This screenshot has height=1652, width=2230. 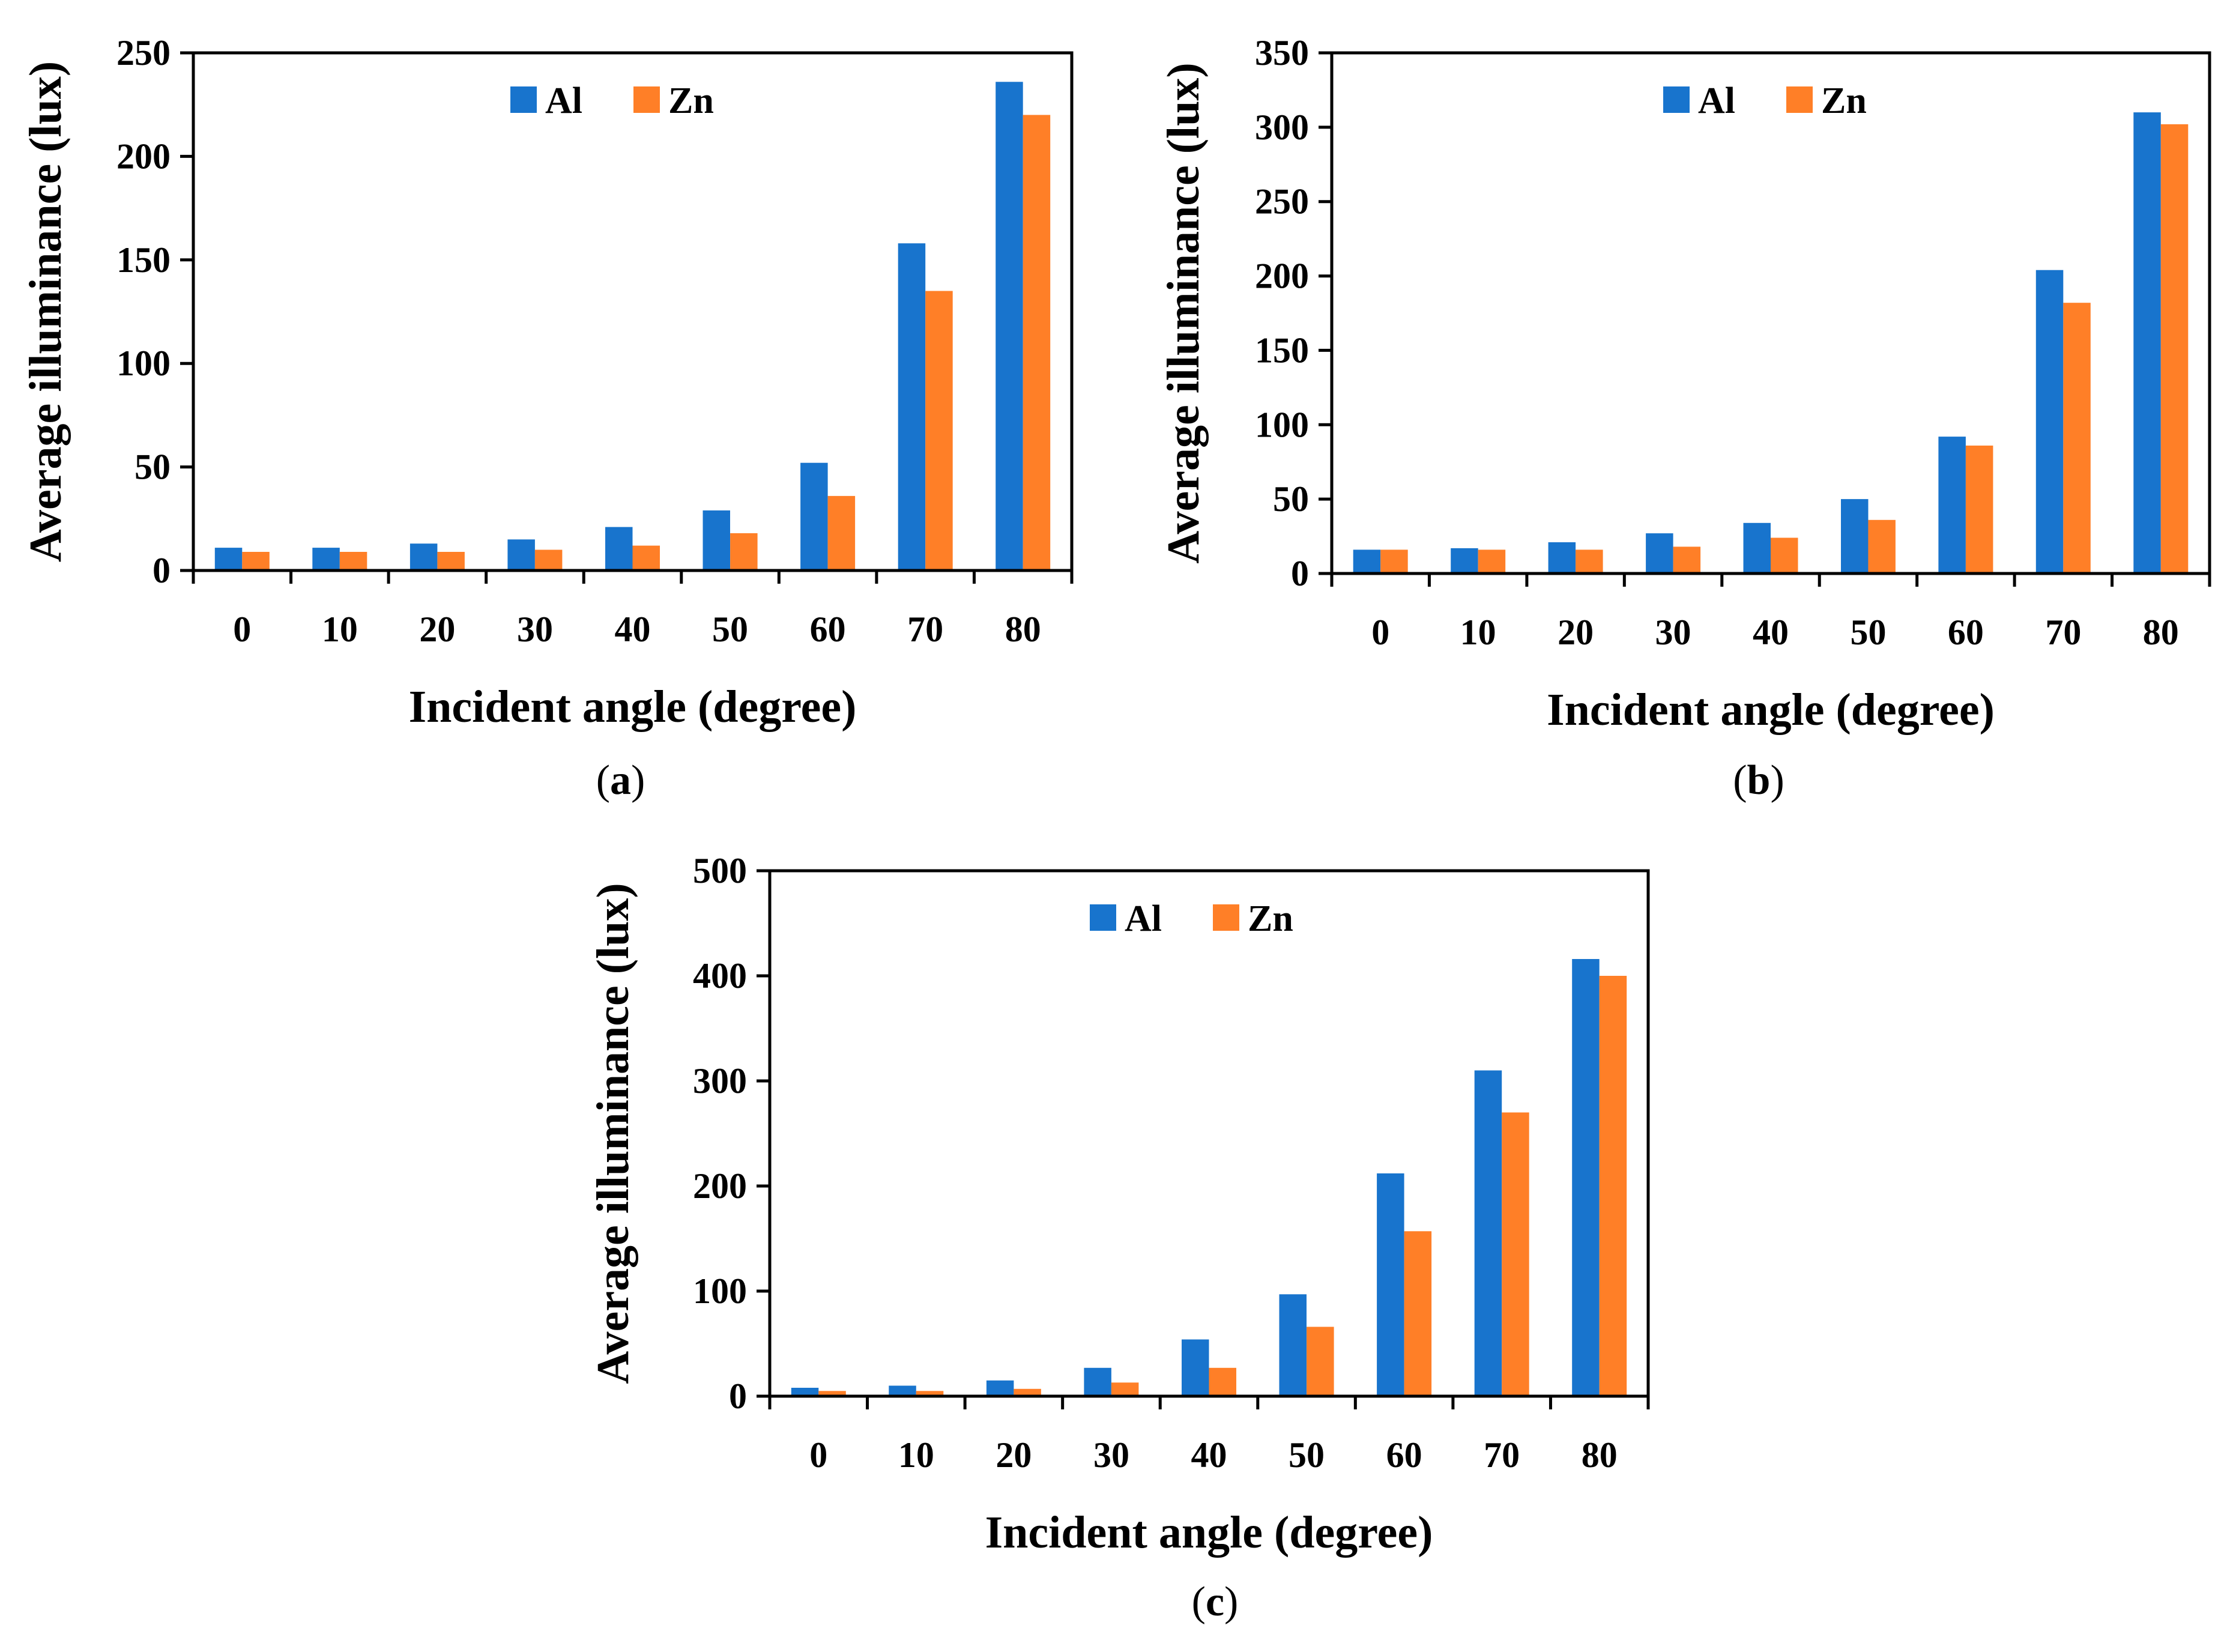 What do you see at coordinates (1023, 629) in the screenshot?
I see `x-tick-label: 80` at bounding box center [1023, 629].